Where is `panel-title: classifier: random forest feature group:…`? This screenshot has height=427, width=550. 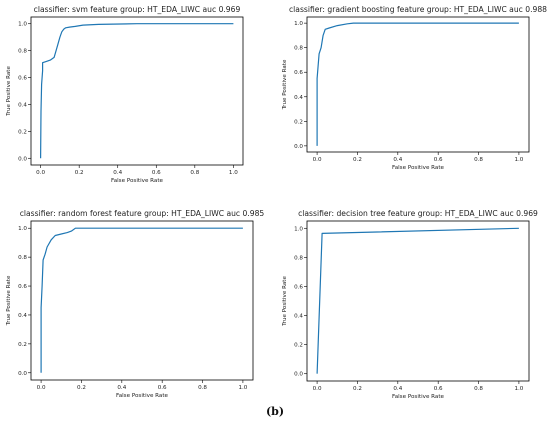 panel-title: classifier: random forest feature group:… is located at coordinates (142, 213).